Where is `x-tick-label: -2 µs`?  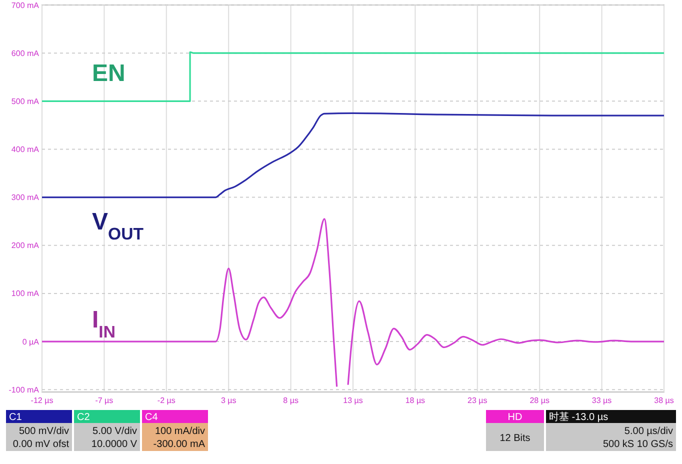
x-tick-label: -2 µs is located at coordinates (166, 400).